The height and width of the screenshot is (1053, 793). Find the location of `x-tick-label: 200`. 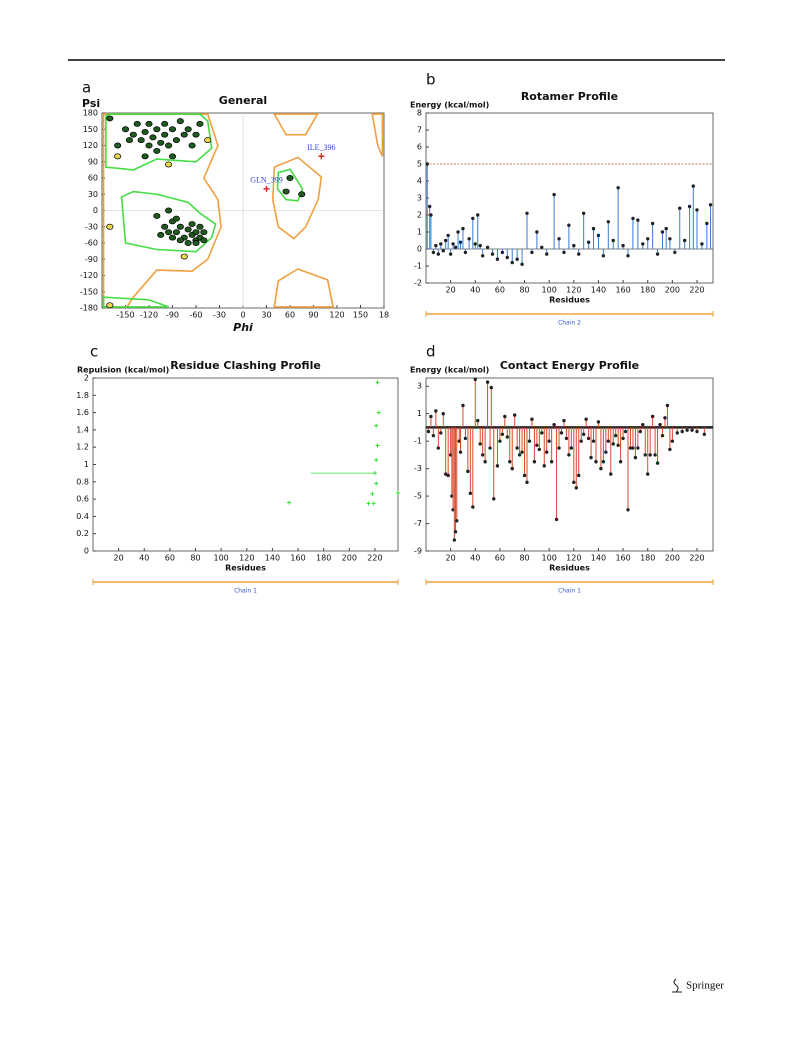

x-tick-label: 200 is located at coordinates (672, 558).